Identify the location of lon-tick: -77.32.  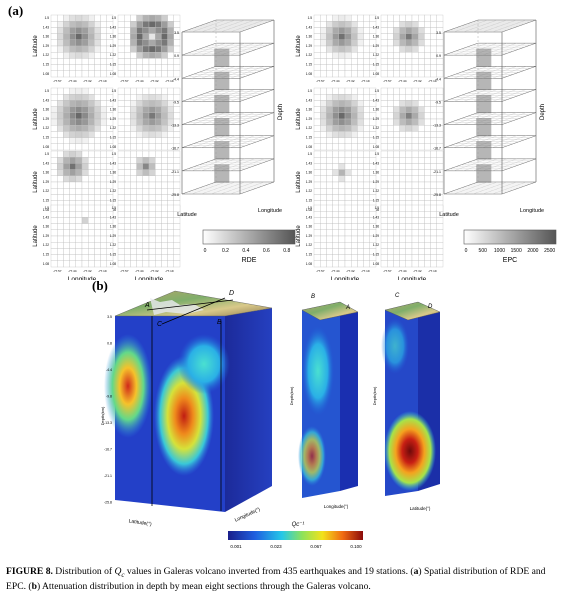
(417, 271).